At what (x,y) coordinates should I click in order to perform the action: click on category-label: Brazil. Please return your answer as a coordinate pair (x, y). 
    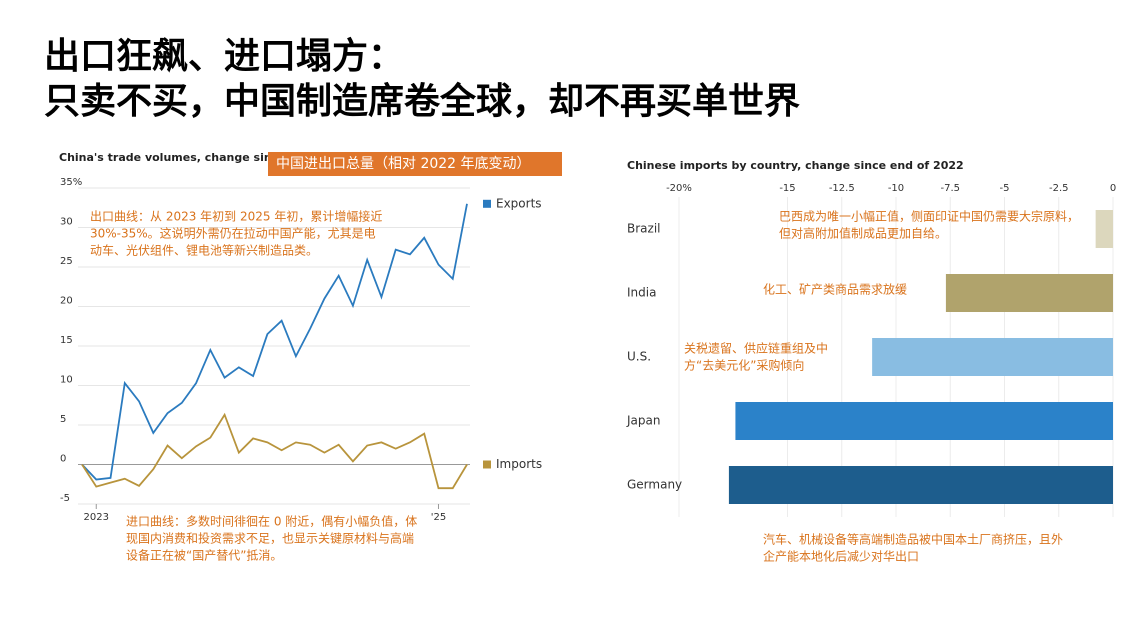
    Looking at the image, I should click on (644, 229).